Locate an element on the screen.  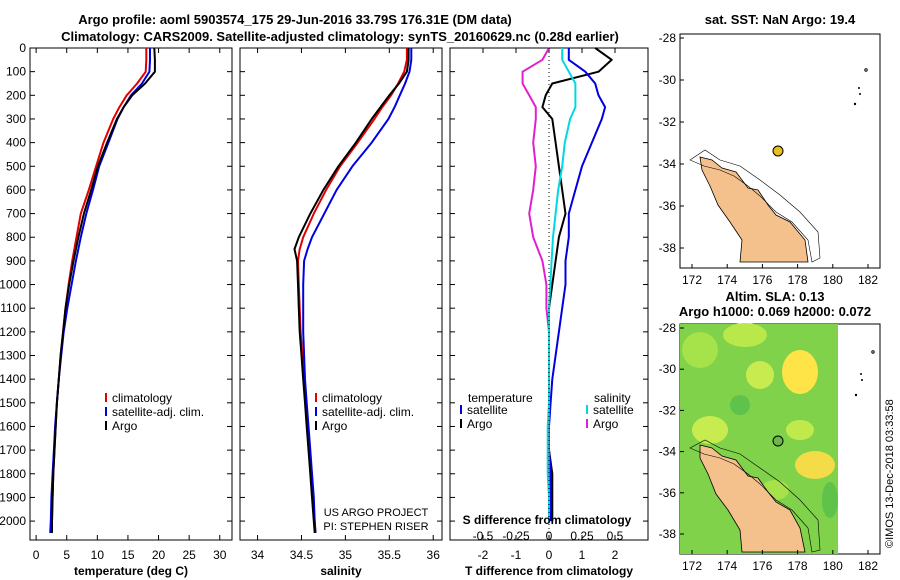
x-tick-label: 35.5 is located at coordinates (390, 555).